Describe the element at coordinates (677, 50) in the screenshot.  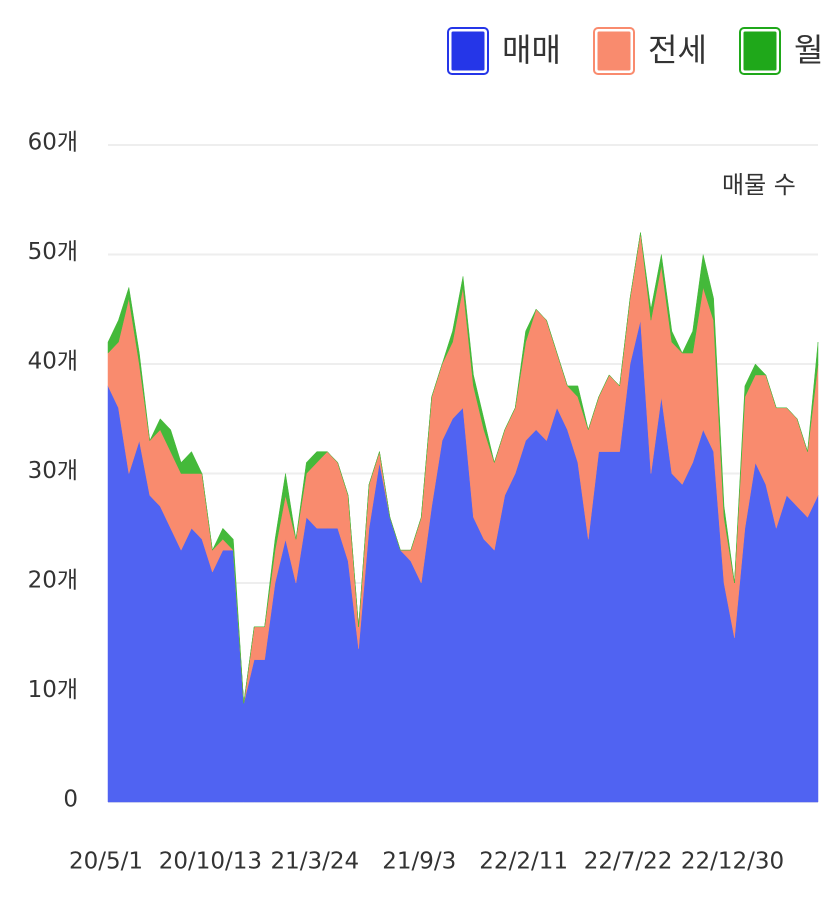
I see `legend-label: 전세` at that location.